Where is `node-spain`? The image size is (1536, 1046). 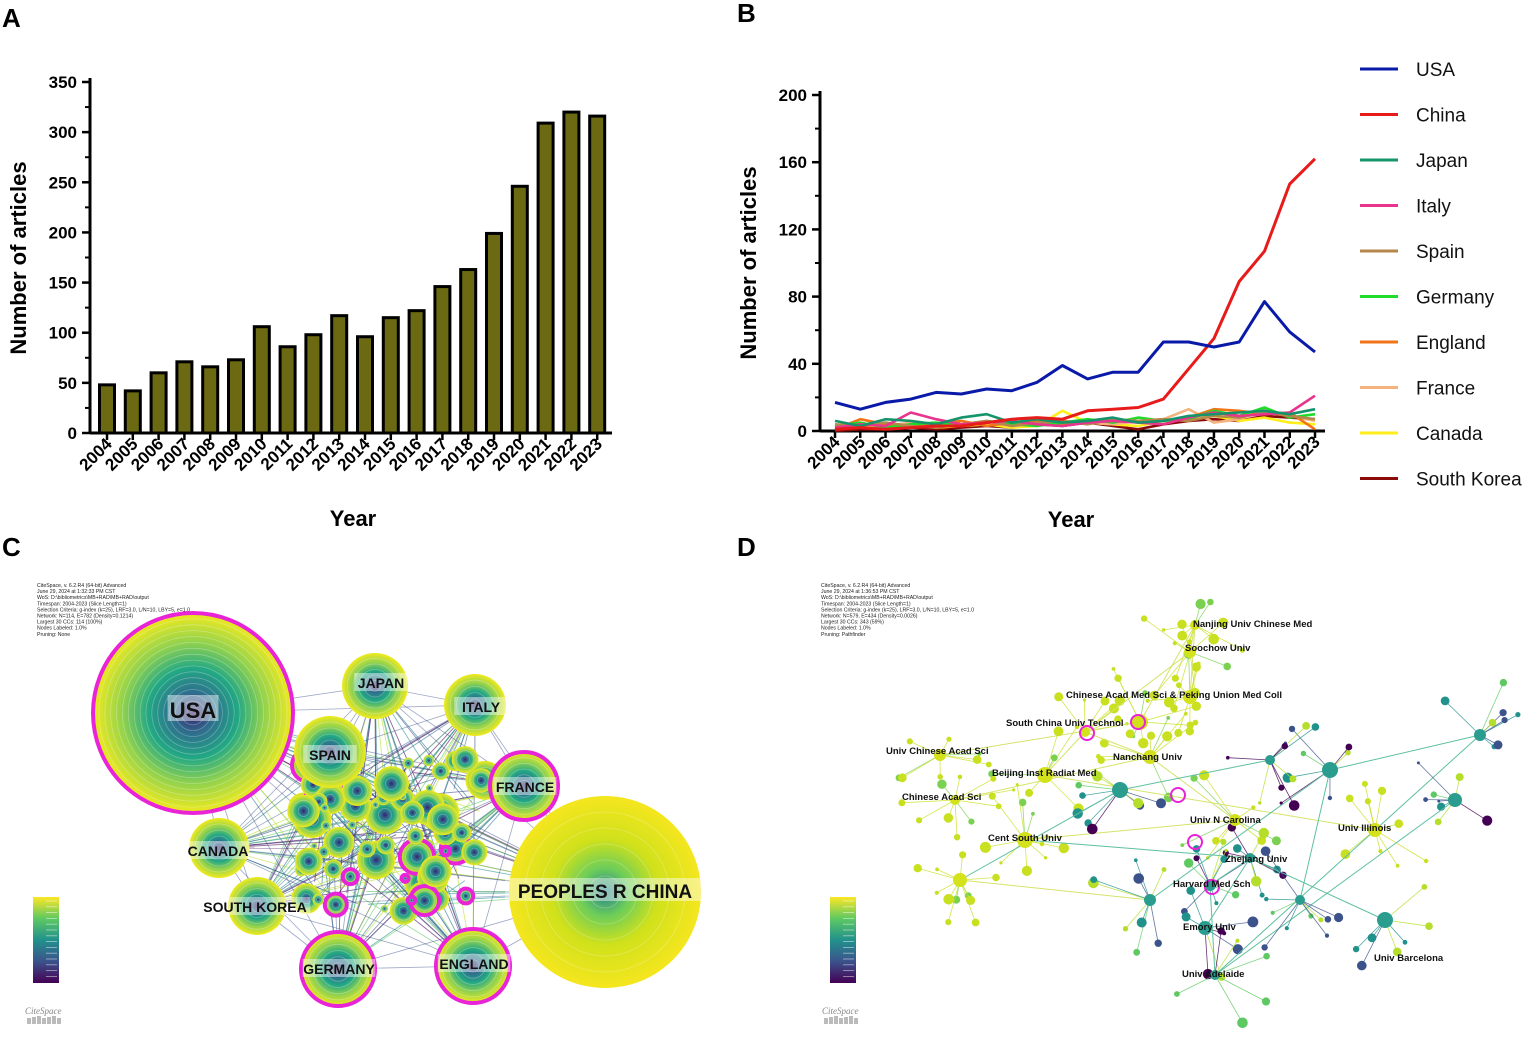
node-spain is located at coordinates (330, 752).